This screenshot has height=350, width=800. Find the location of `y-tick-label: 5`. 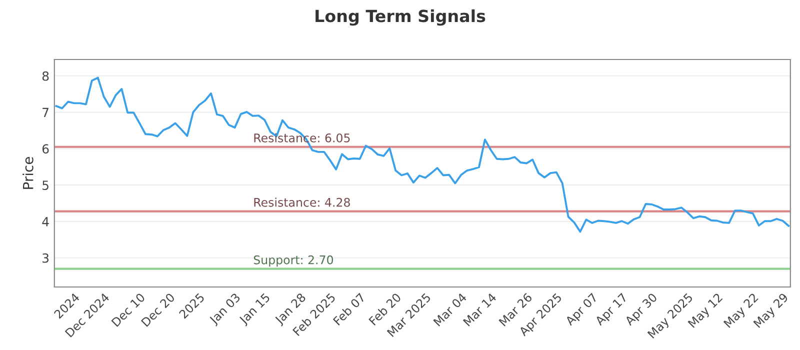

y-tick-label: 5 is located at coordinates (45, 185).